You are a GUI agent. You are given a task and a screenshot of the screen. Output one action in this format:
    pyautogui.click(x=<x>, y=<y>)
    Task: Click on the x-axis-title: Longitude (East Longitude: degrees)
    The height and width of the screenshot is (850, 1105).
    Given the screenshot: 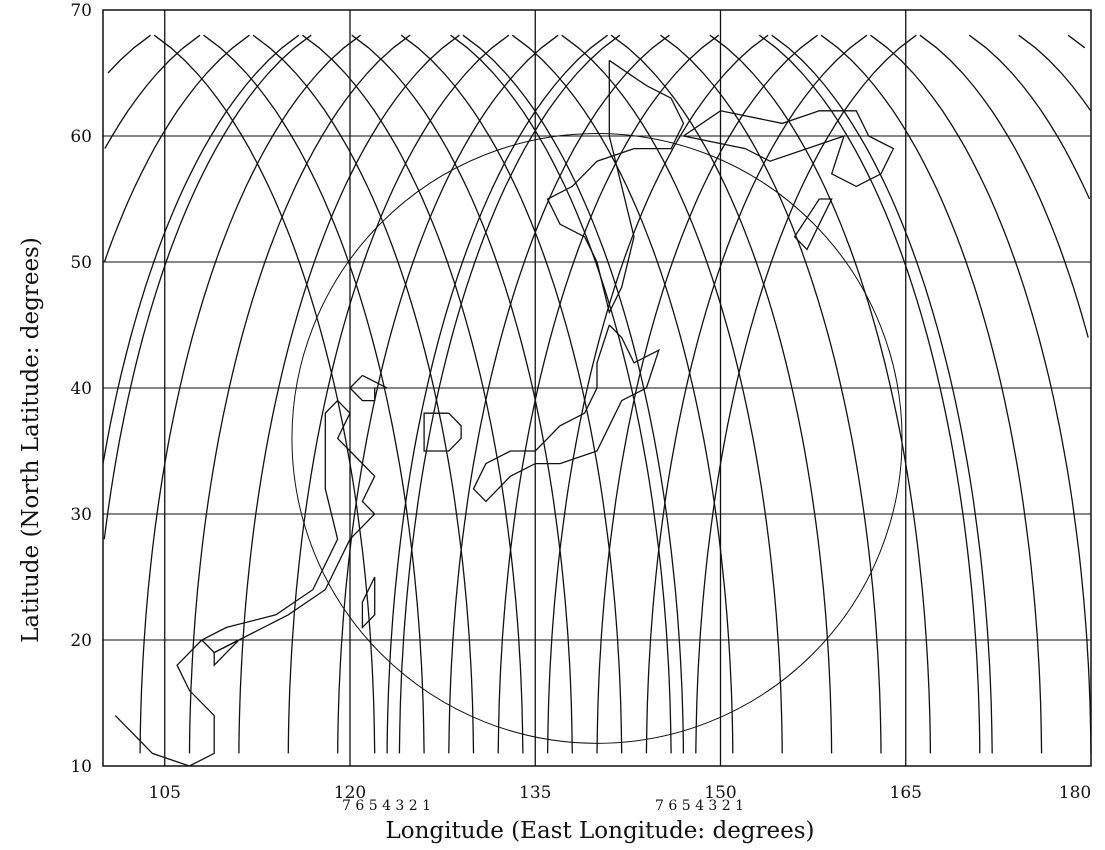 What is the action you would take?
    pyautogui.click(x=599, y=831)
    